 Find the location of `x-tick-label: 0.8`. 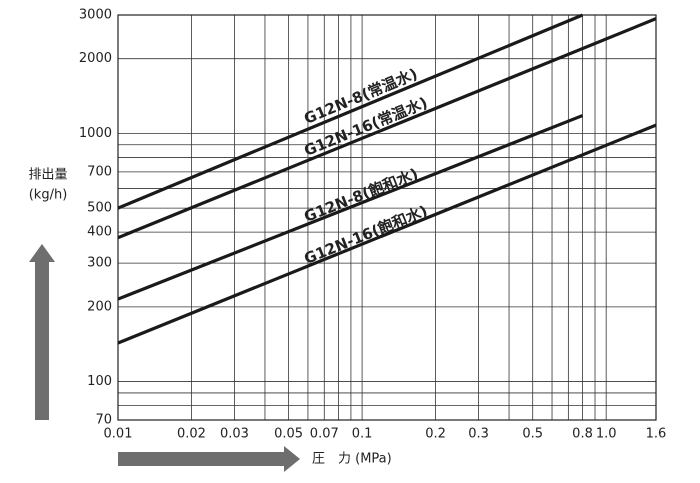

x-tick-label: 0.8 is located at coordinates (582, 434).